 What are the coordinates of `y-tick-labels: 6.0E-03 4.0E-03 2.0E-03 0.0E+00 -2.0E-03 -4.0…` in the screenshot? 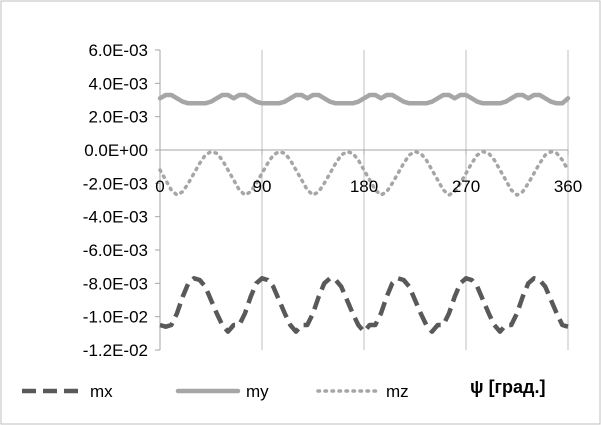 It's located at (115, 200).